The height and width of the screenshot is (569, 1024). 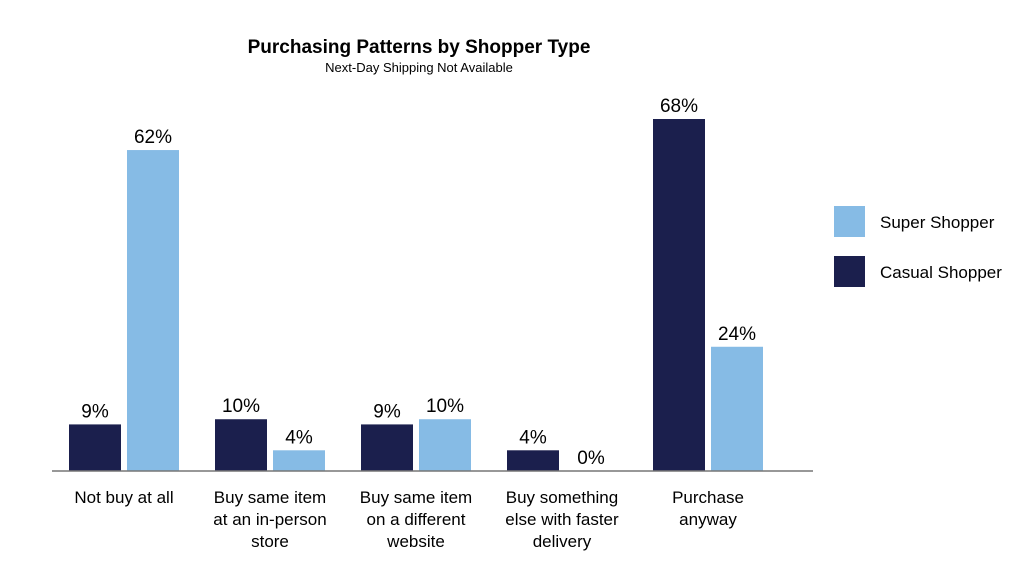 What do you see at coordinates (849, 271) in the screenshot?
I see `legend-swatch-casual-shopper` at bounding box center [849, 271].